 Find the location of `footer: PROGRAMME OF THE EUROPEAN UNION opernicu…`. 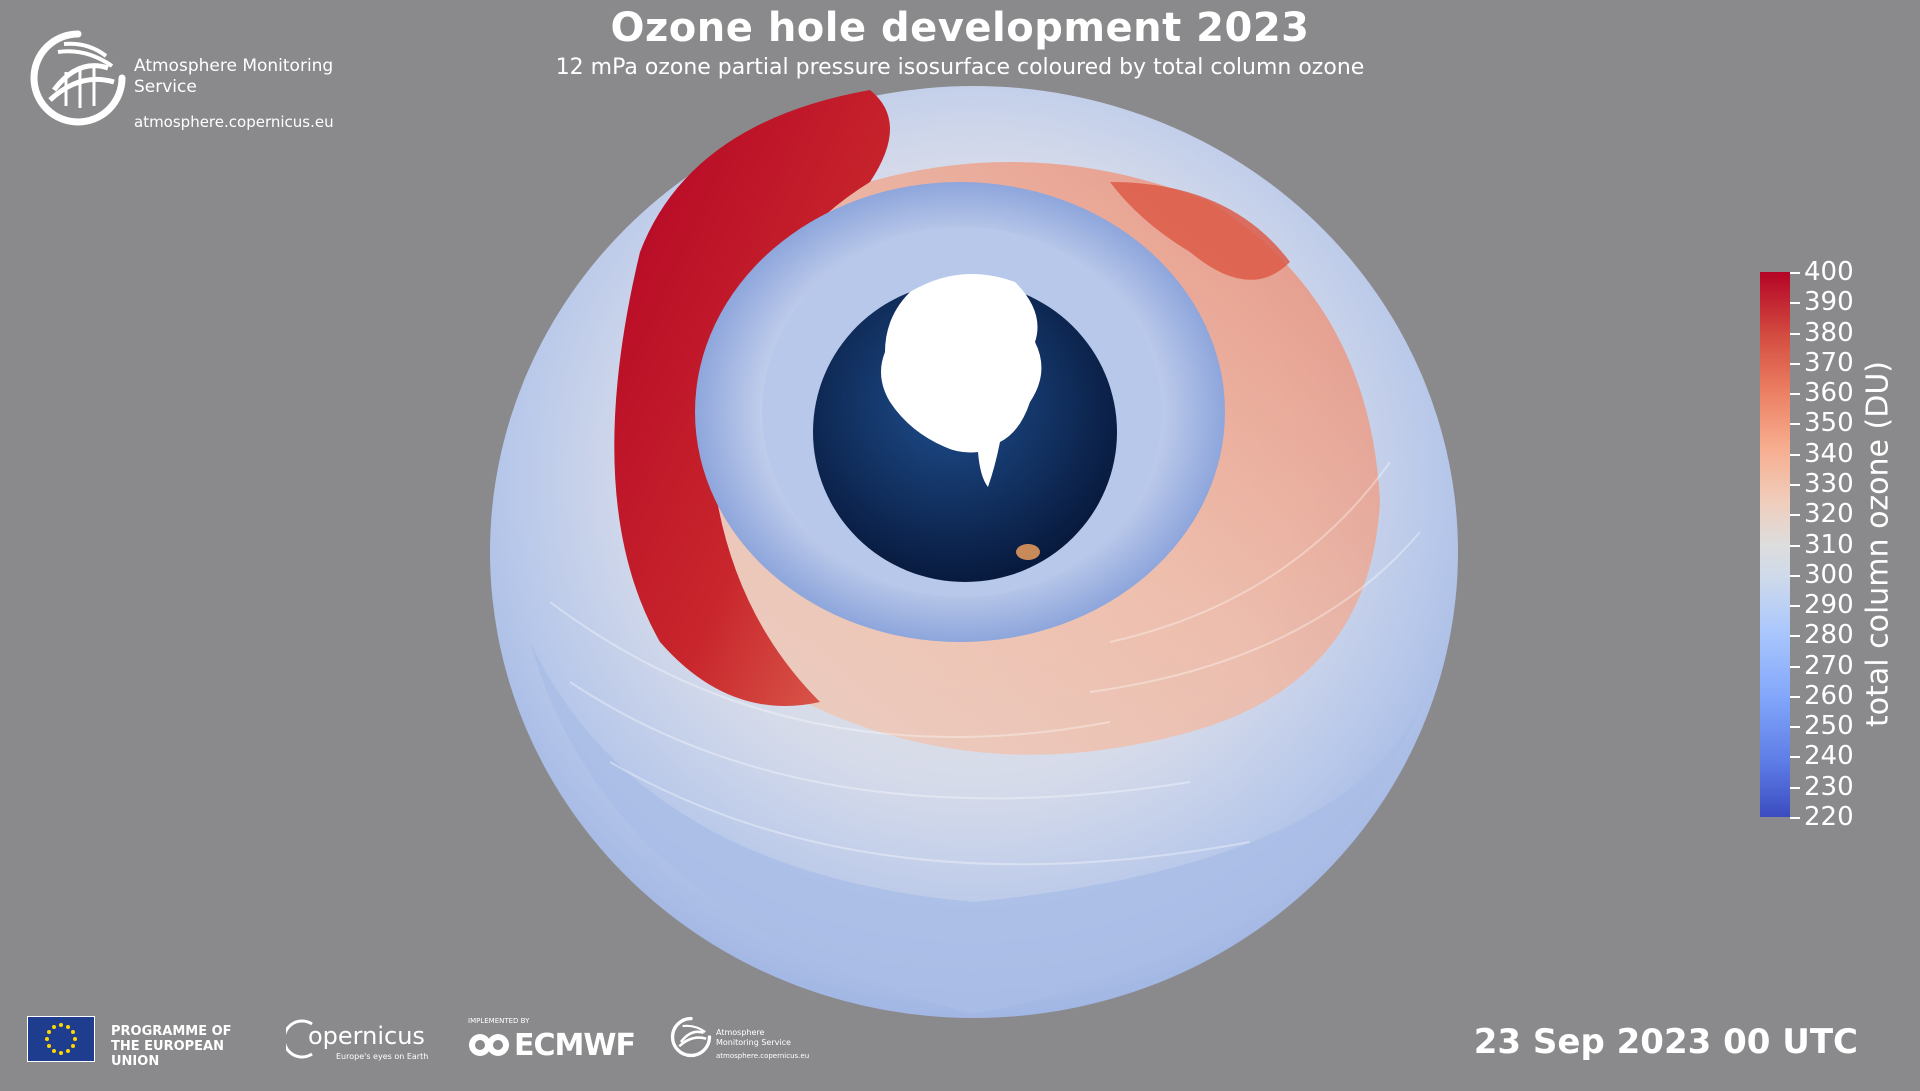

footer: PROGRAMME OF THE EUROPEAN UNION opernicu… is located at coordinates (960, 1045).